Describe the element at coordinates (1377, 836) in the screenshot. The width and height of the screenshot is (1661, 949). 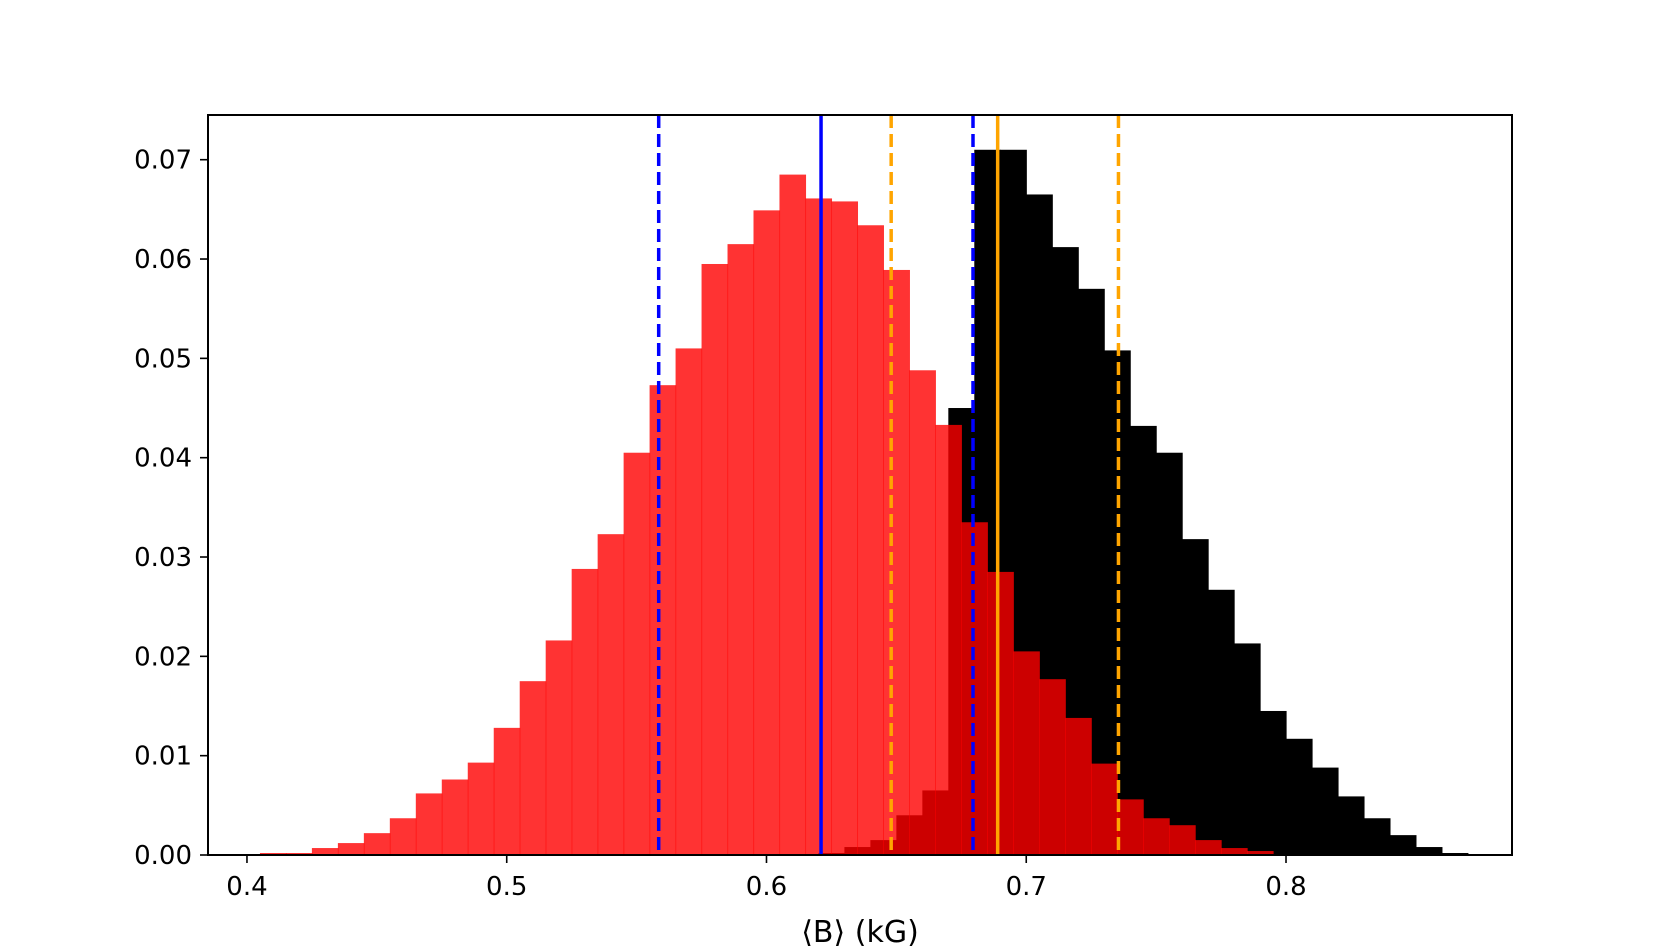
I see `histogram-bar-s0-b21` at that location.